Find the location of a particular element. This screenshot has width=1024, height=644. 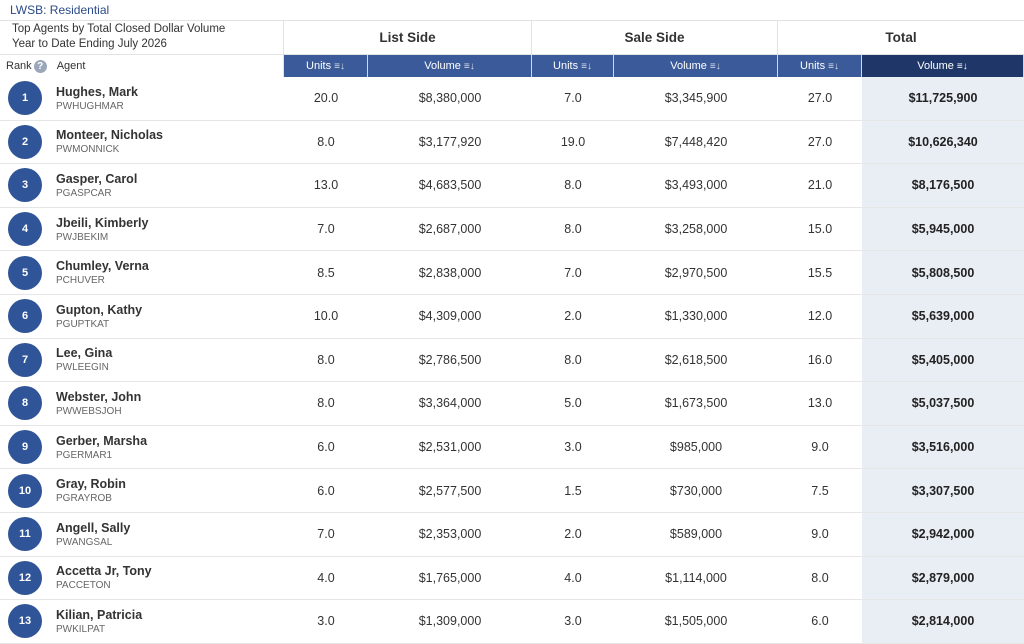

rank-badge: 6 is located at coordinates (25, 316).